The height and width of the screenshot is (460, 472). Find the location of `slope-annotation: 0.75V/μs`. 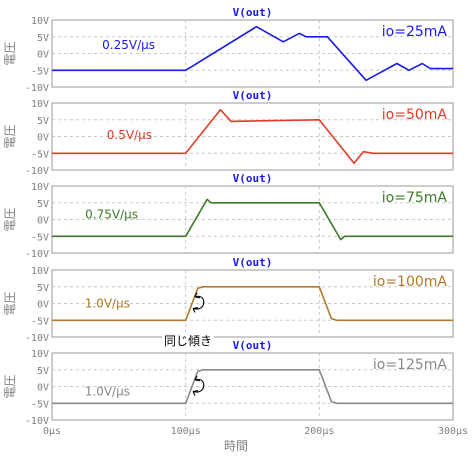

slope-annotation: 0.75V/μs is located at coordinates (111, 214).